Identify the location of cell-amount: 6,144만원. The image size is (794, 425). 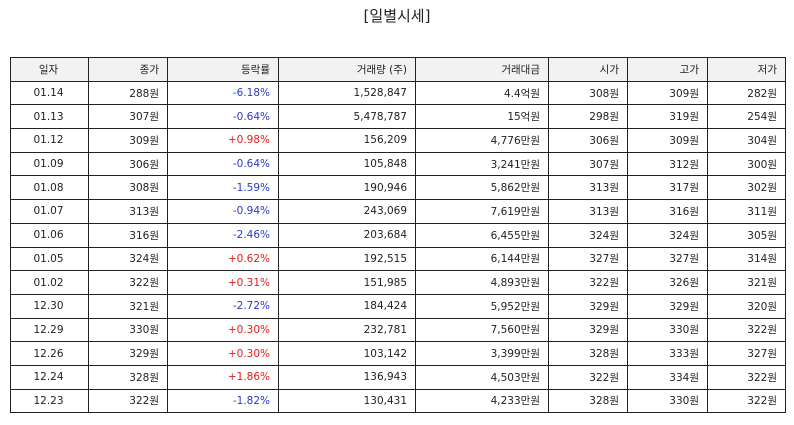
(482, 259).